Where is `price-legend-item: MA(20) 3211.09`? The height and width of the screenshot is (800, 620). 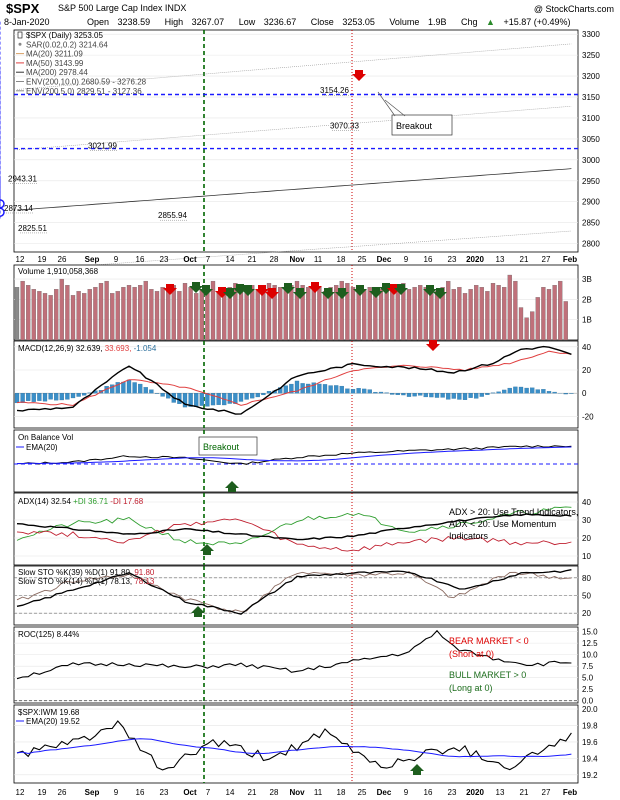 price-legend-item: MA(20) 3211.09 is located at coordinates (54, 54).